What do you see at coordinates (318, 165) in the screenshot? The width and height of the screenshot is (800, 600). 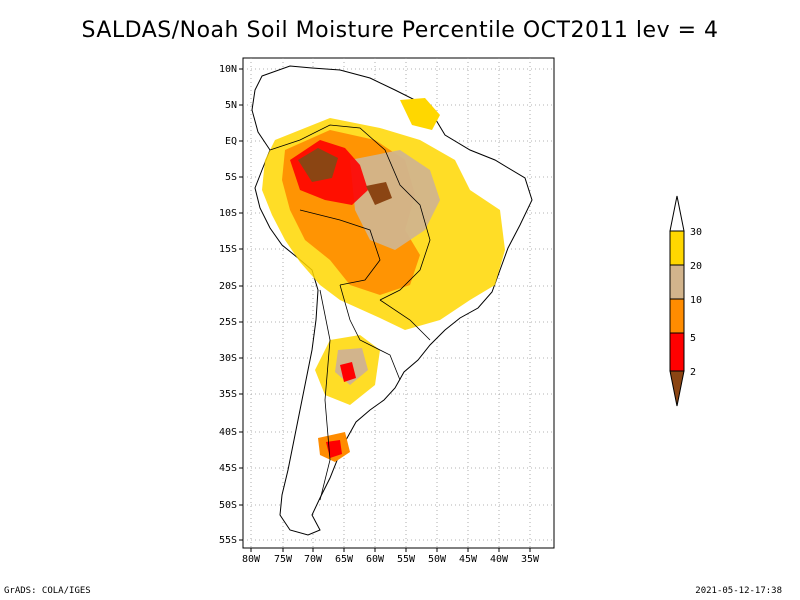 I see `shade-lt2-a` at bounding box center [318, 165].